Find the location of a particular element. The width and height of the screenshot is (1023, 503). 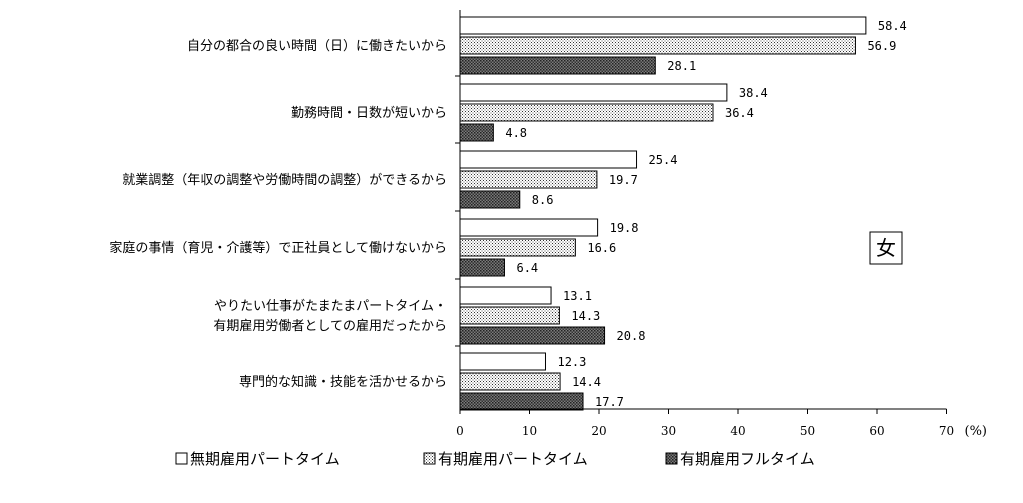

x-tick-label: 20 is located at coordinates (598, 431).